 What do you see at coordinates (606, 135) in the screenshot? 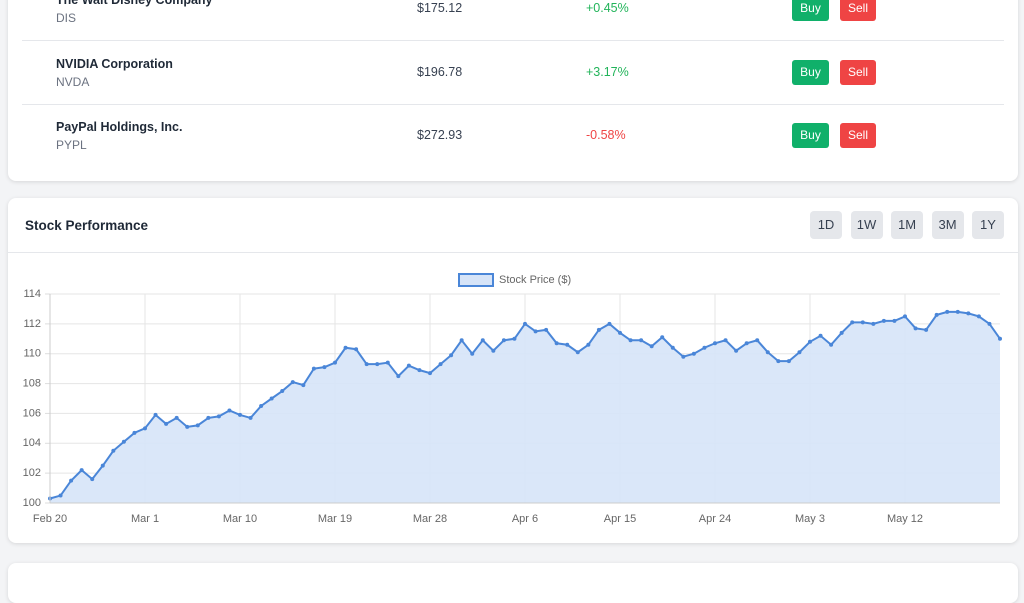
I see `change: -0.58%` at bounding box center [606, 135].